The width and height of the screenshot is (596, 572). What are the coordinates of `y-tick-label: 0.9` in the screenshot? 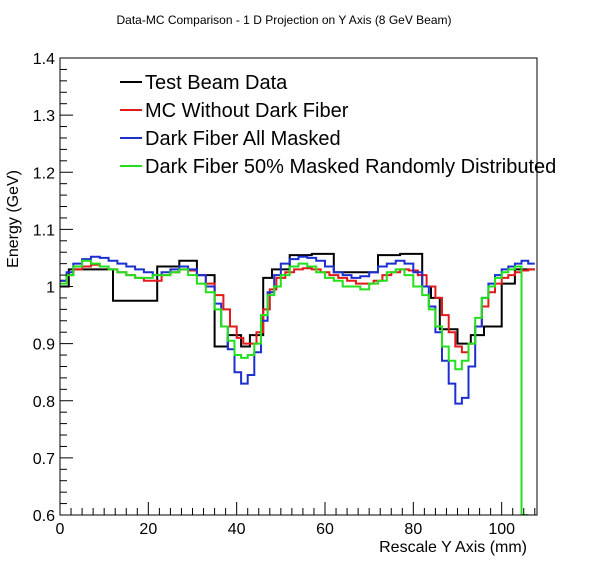 It's located at (44, 345).